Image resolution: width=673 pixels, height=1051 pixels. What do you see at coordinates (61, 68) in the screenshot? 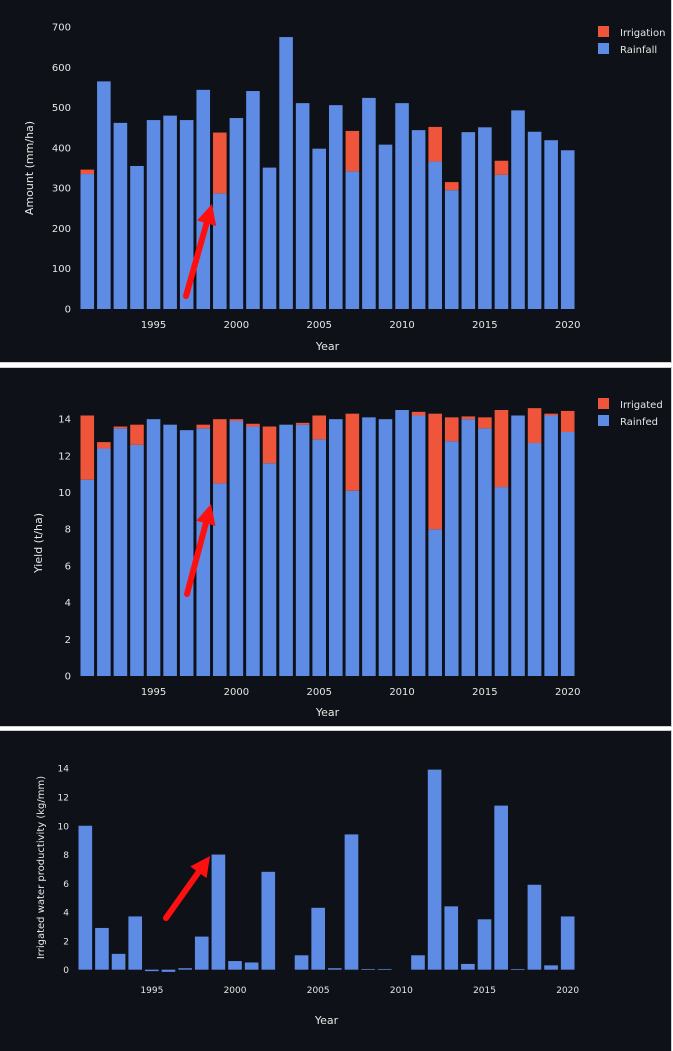
I see `y-tick-label: 600` at bounding box center [61, 68].